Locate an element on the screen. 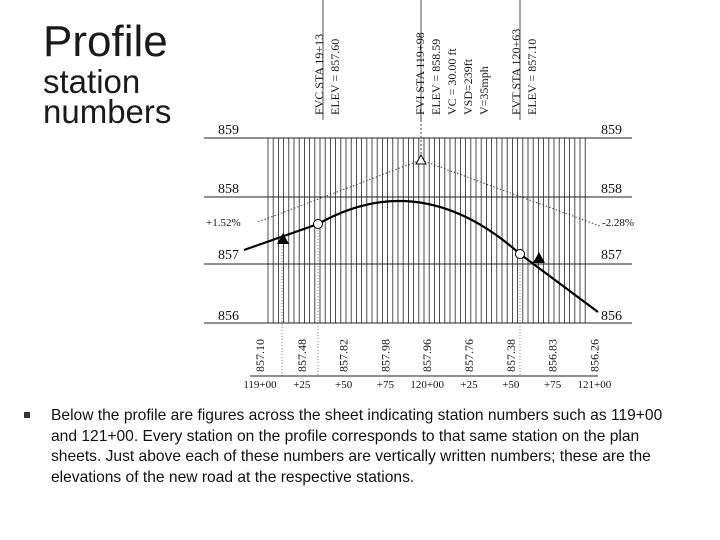 This screenshot has height=540, width=720. station-elevation-label: 857.38 is located at coordinates (511, 355).